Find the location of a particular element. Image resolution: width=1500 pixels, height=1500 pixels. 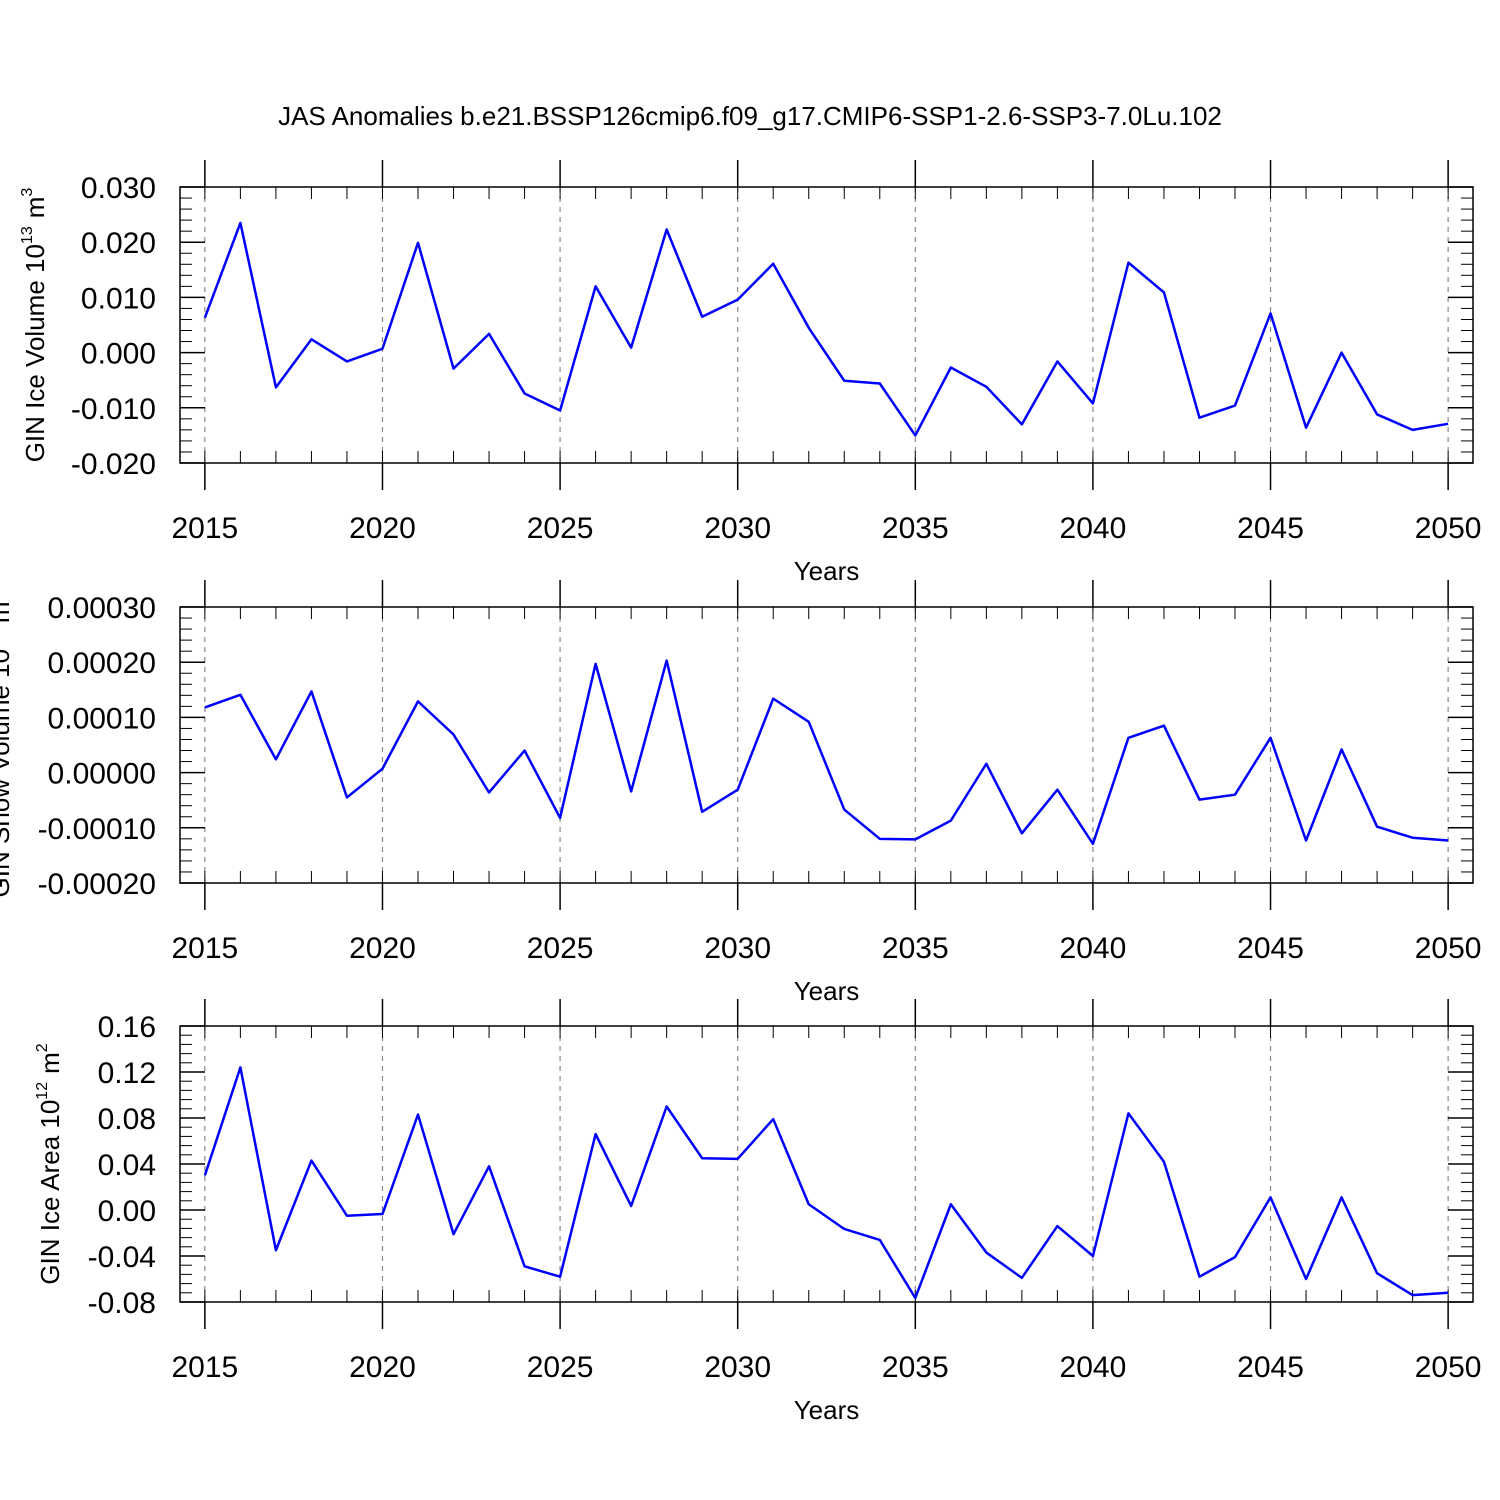

y-tick-label: 0.00000 is located at coordinates (102, 774).